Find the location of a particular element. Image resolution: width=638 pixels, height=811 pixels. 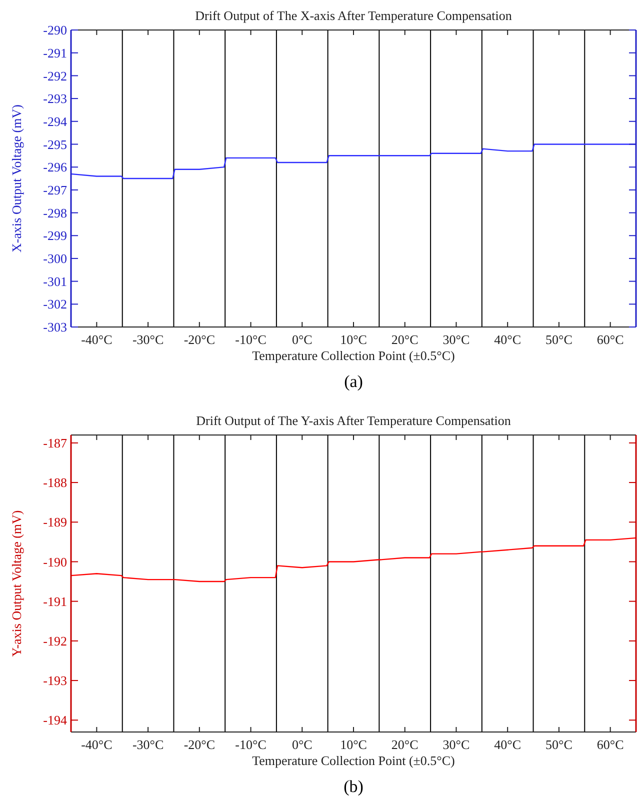

y-axis-title: X-axis Output Voltage (mV) is located at coordinates (16, 178).